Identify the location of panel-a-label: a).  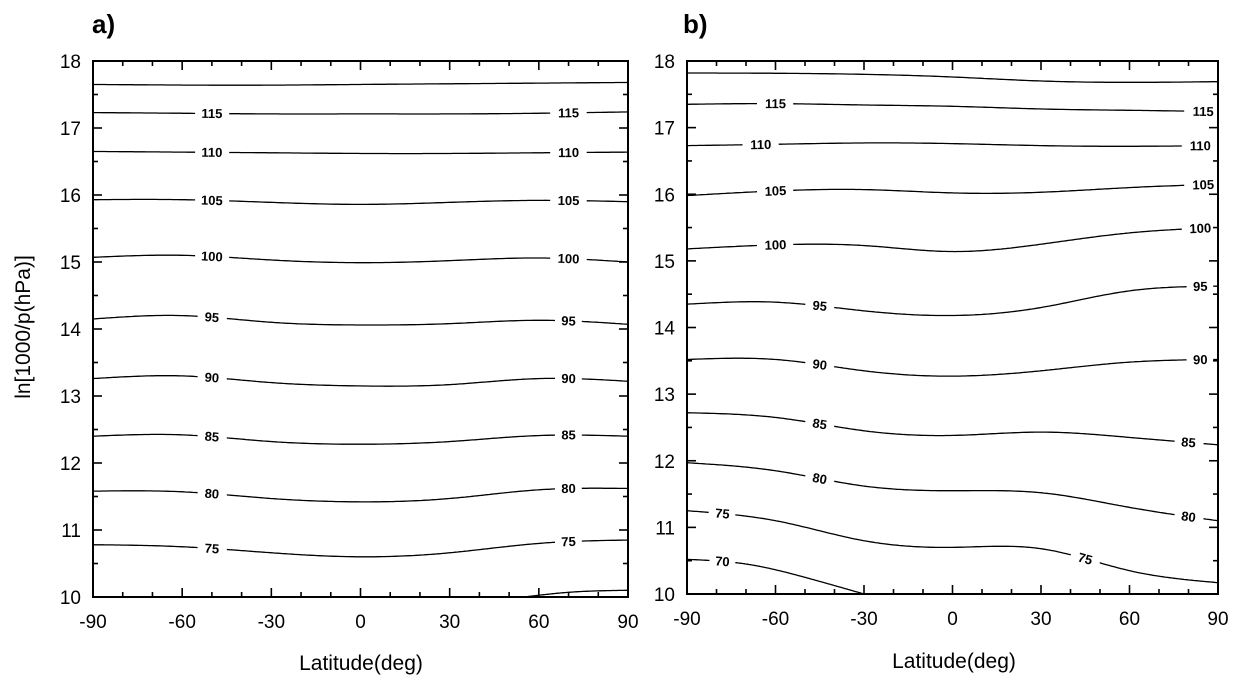
(103, 24).